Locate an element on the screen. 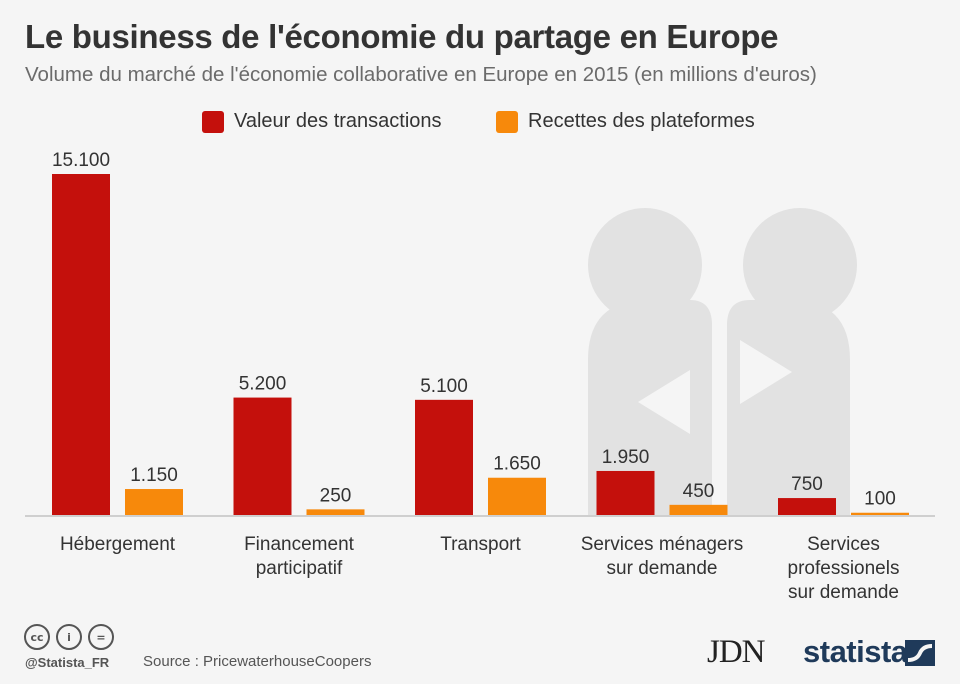  data-label-plateformes-4: 100 is located at coordinates (880, 499).